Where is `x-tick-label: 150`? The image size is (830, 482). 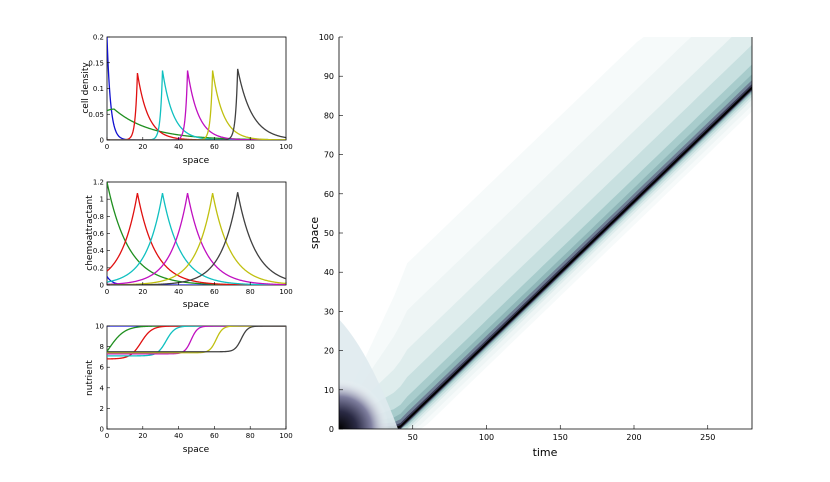 x-tick-label: 150 is located at coordinates (560, 437).